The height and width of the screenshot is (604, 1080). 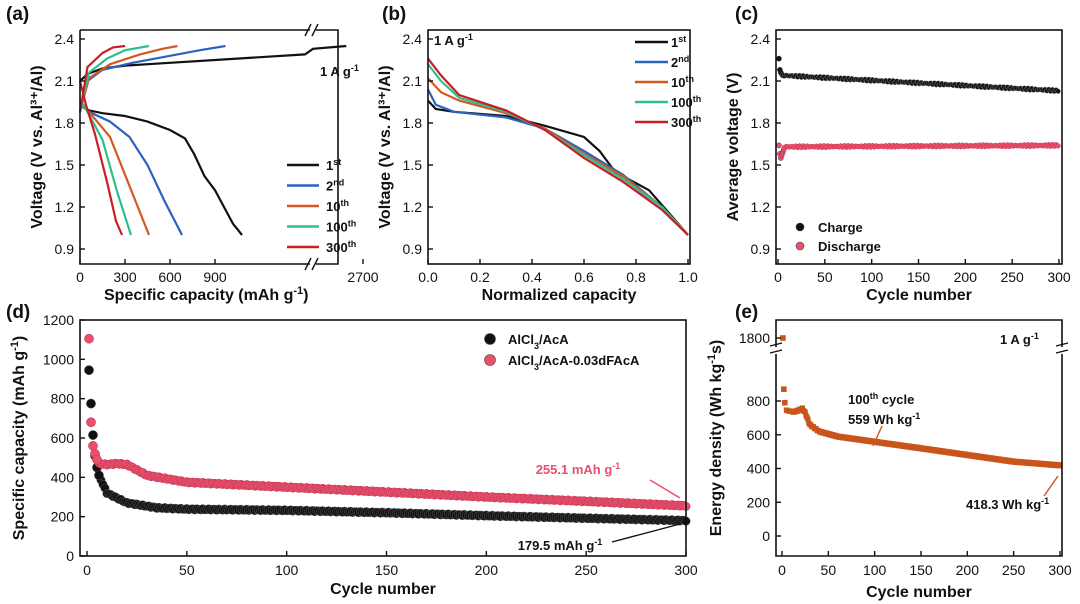 I want to click on x-tick-label: 0.2, so click(x=480, y=277).